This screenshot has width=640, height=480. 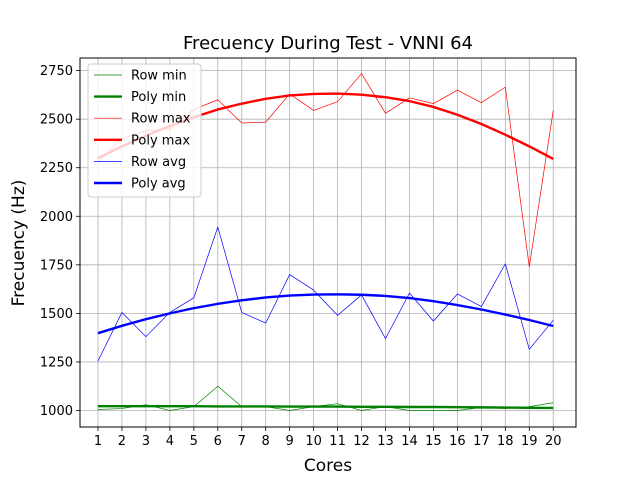 What do you see at coordinates (505, 441) in the screenshot?
I see `x-tick-label: 18` at bounding box center [505, 441].